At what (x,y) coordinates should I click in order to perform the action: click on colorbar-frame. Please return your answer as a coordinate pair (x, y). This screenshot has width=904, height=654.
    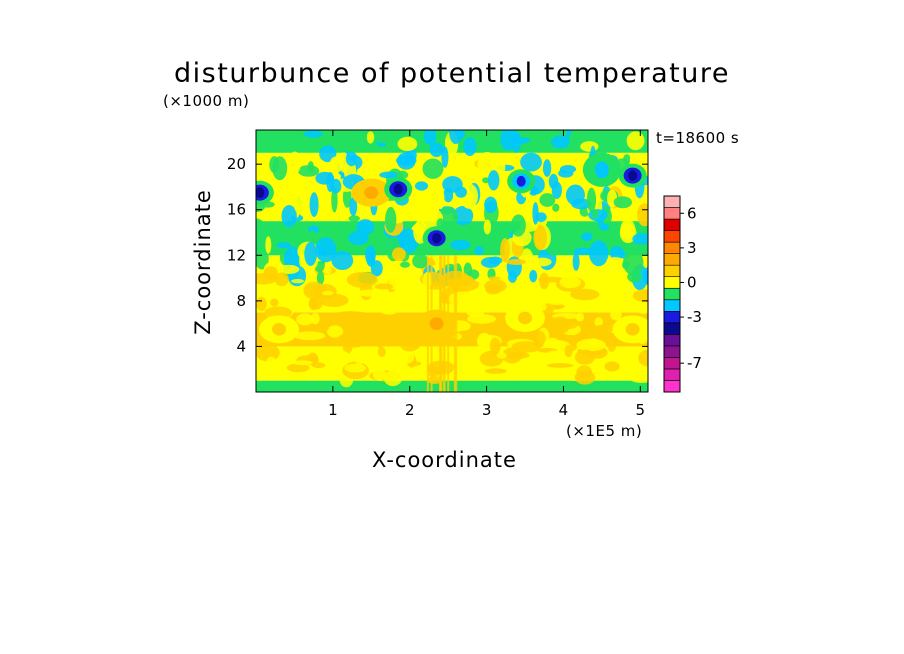
    Looking at the image, I should click on (672, 294).